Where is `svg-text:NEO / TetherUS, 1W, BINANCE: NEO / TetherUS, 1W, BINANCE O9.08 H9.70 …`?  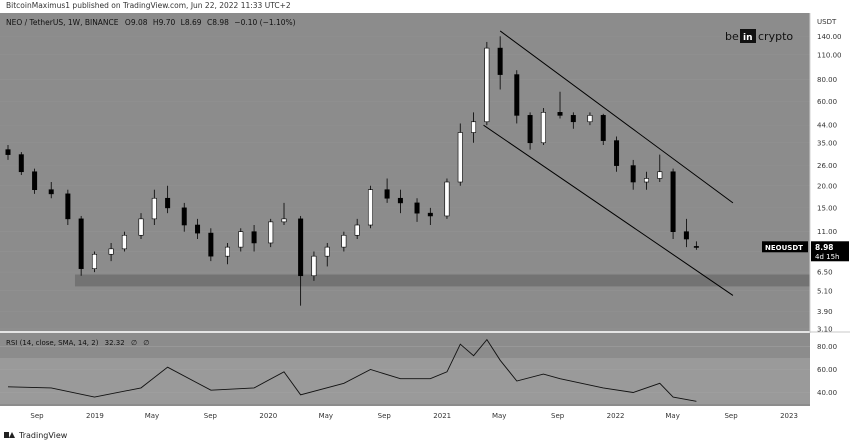 svg-text:NEO / TetherUS, 1W, BINANCE: NEO / TetherUS, 1W, BINANCE O9.08 H9.70 … is located at coordinates (151, 22).